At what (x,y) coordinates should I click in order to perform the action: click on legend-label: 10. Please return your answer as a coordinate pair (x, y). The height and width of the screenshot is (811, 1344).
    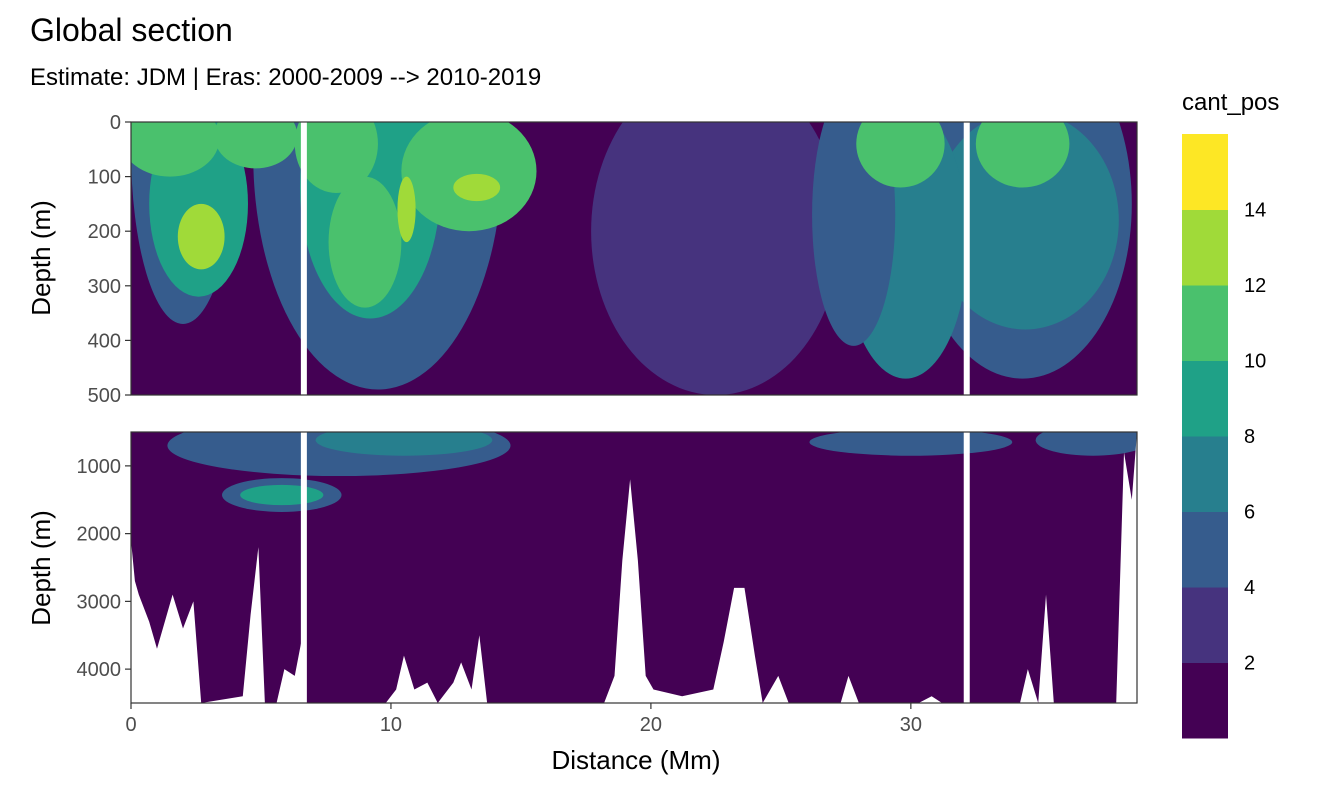
    Looking at the image, I should click on (1255, 362).